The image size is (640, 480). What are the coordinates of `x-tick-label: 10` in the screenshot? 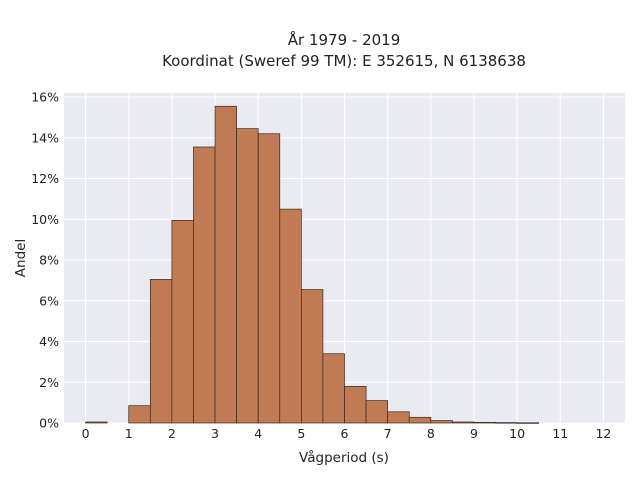 It's located at (517, 433).